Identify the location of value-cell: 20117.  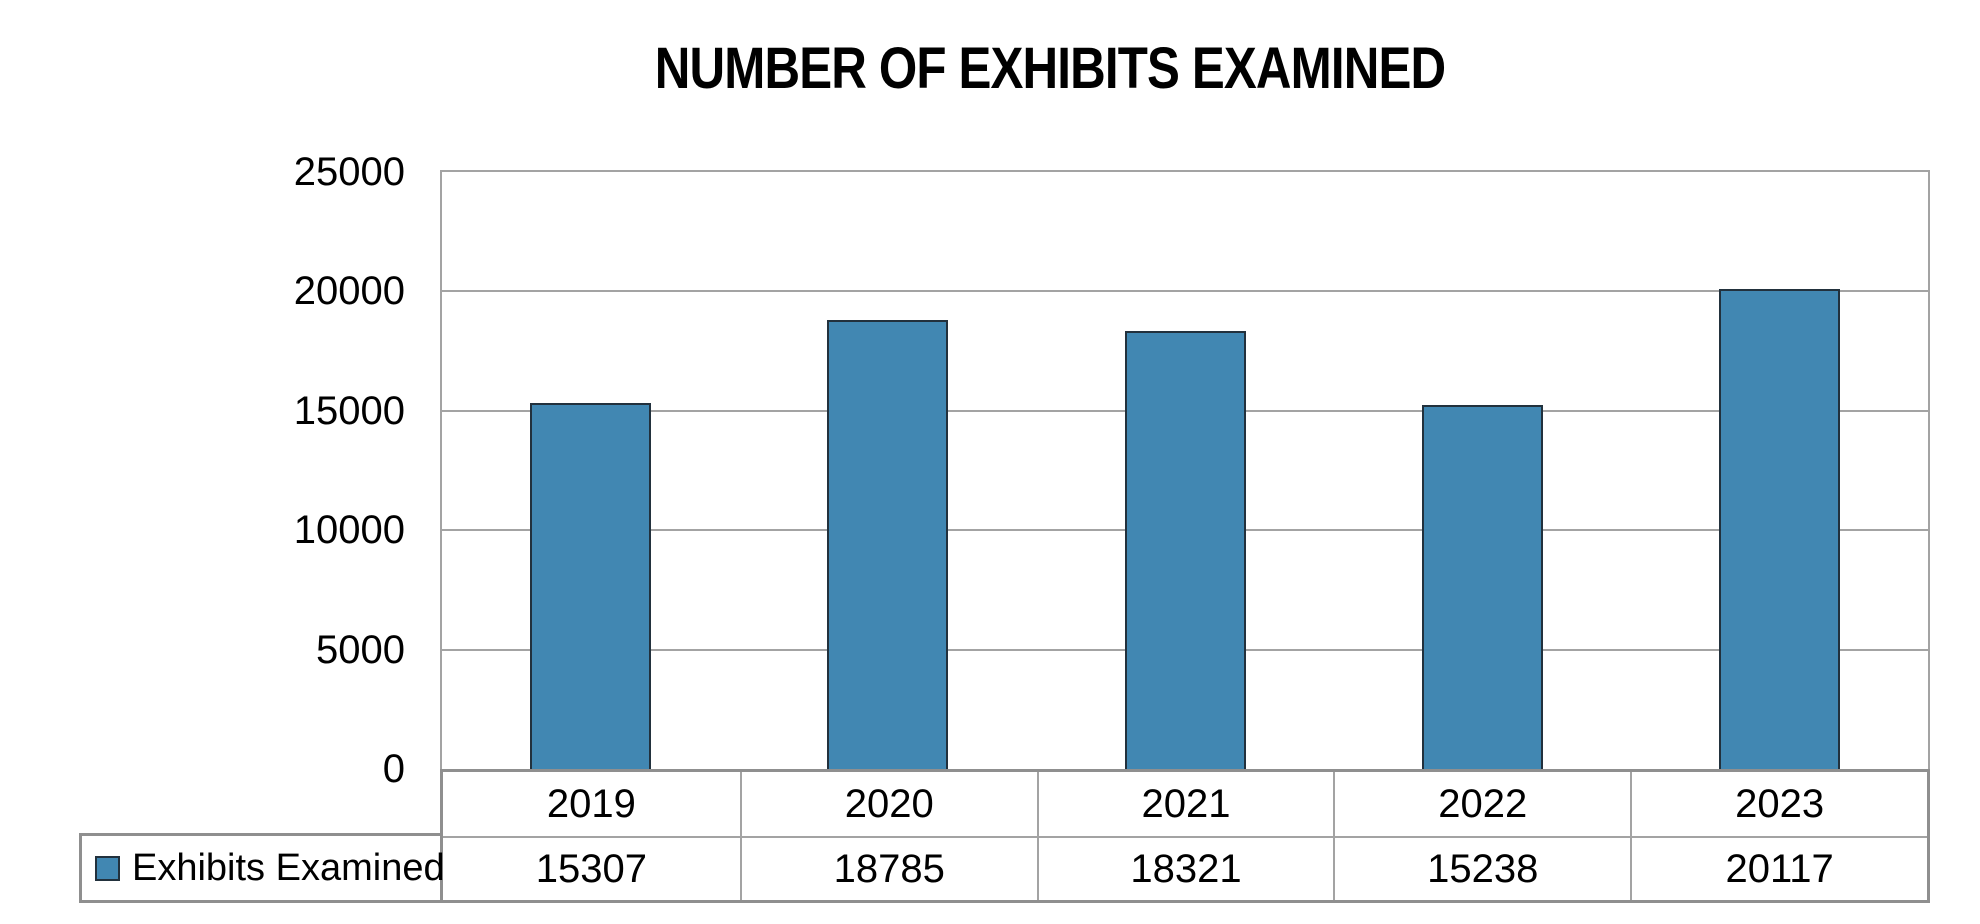
(1778, 868).